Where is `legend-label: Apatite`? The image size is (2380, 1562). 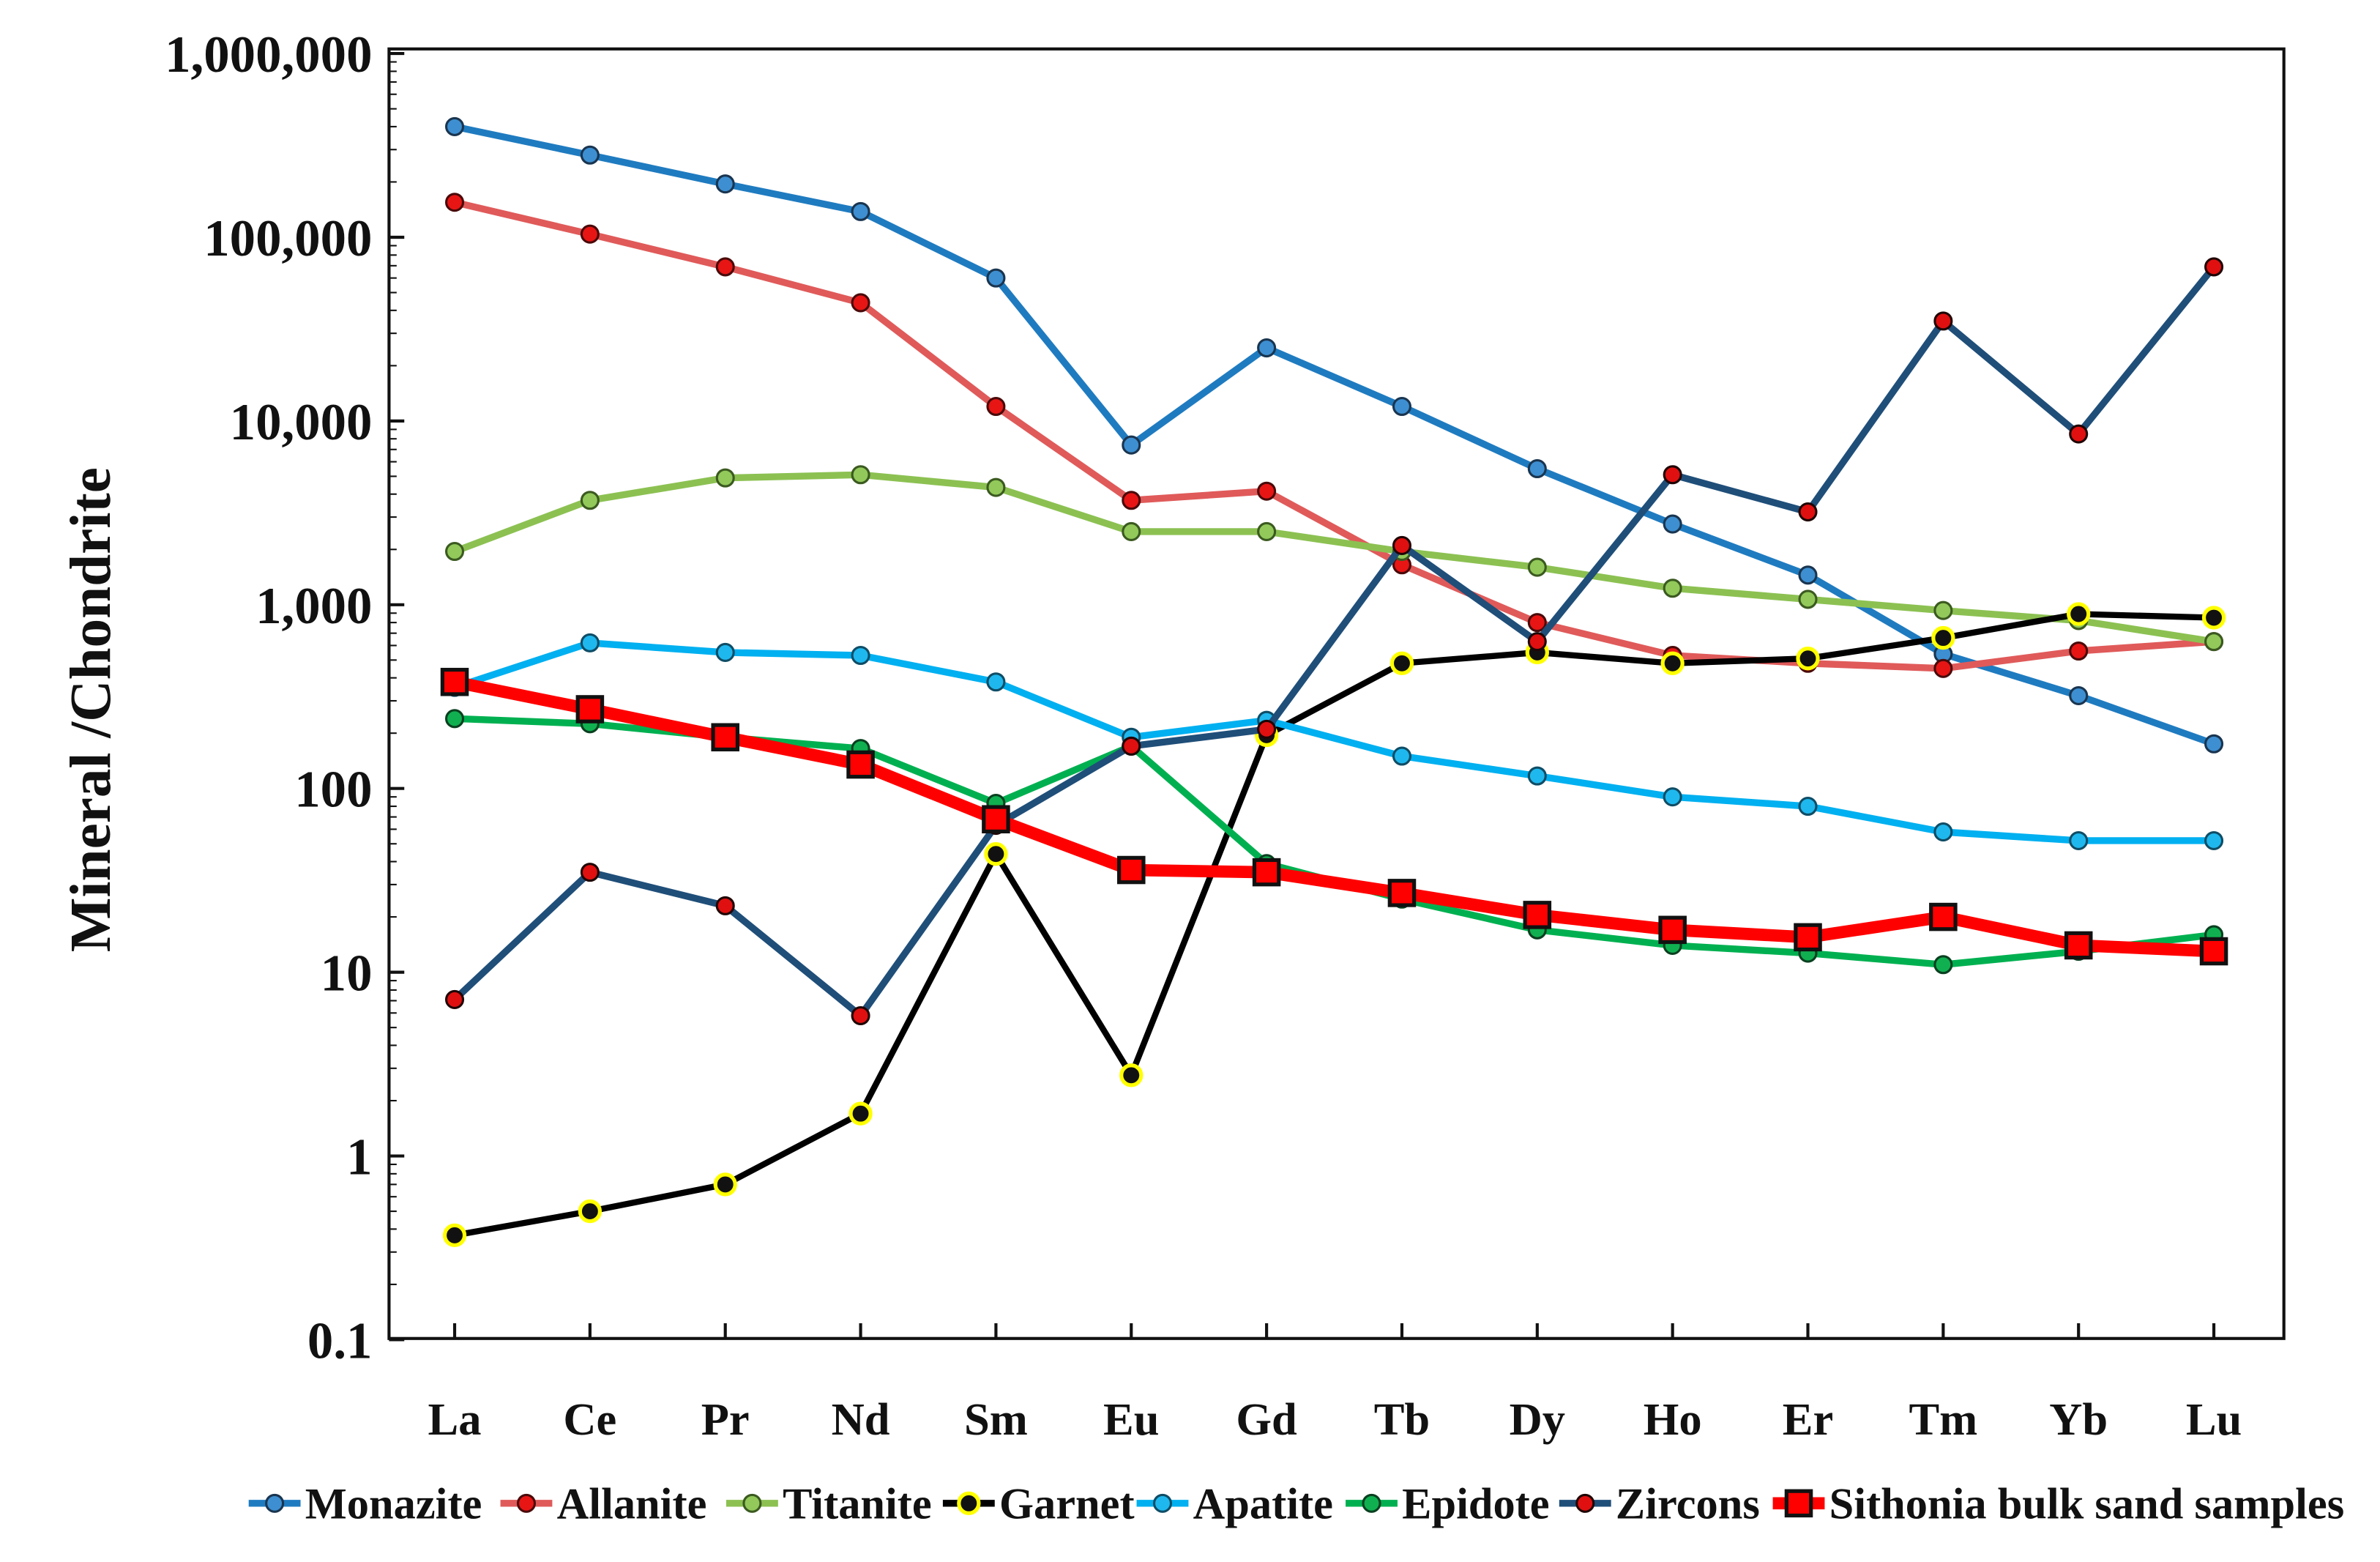 legend-label: Apatite is located at coordinates (1263, 1504).